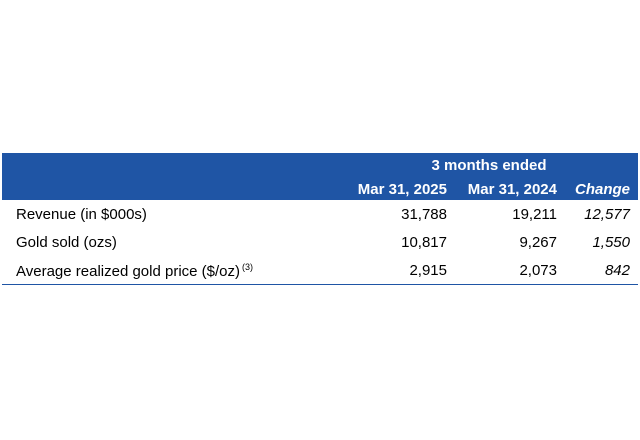 The image size is (640, 440). I want to click on column-header-mar-2025: Mar 31, 2025, so click(402, 189).